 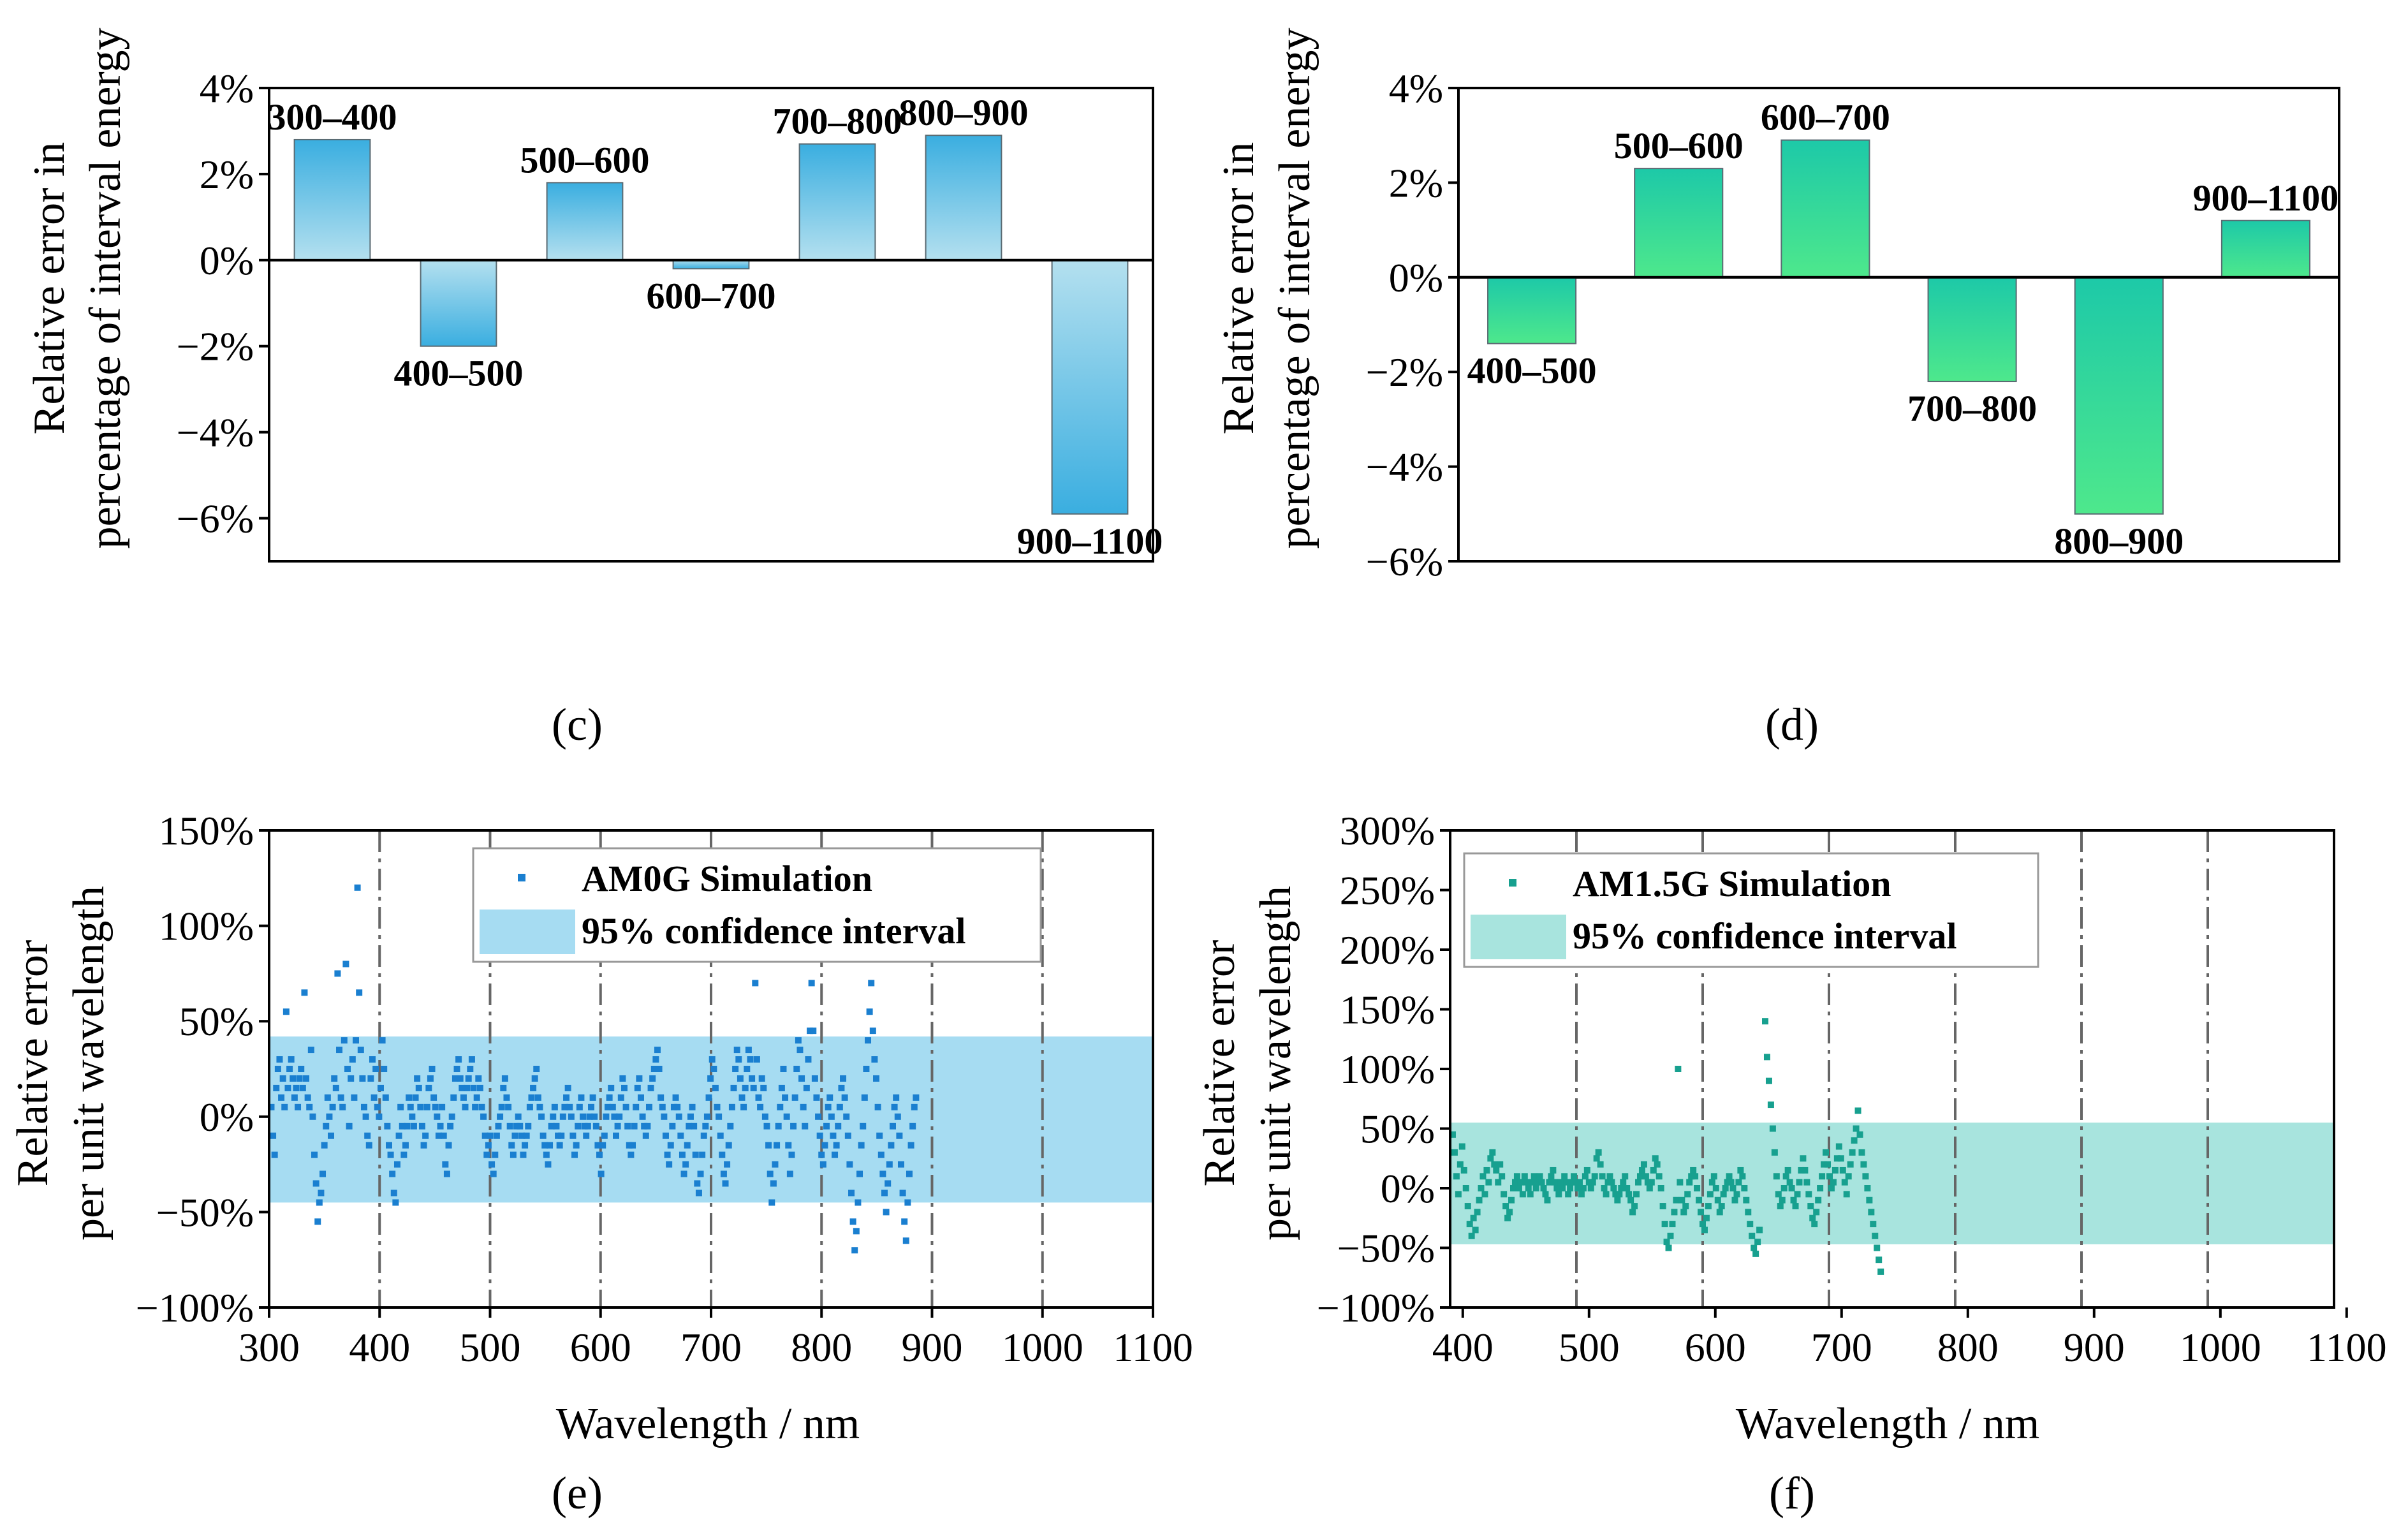 I want to click on panel-c-ylabel-line1: Relative error in, so click(x=49, y=288).